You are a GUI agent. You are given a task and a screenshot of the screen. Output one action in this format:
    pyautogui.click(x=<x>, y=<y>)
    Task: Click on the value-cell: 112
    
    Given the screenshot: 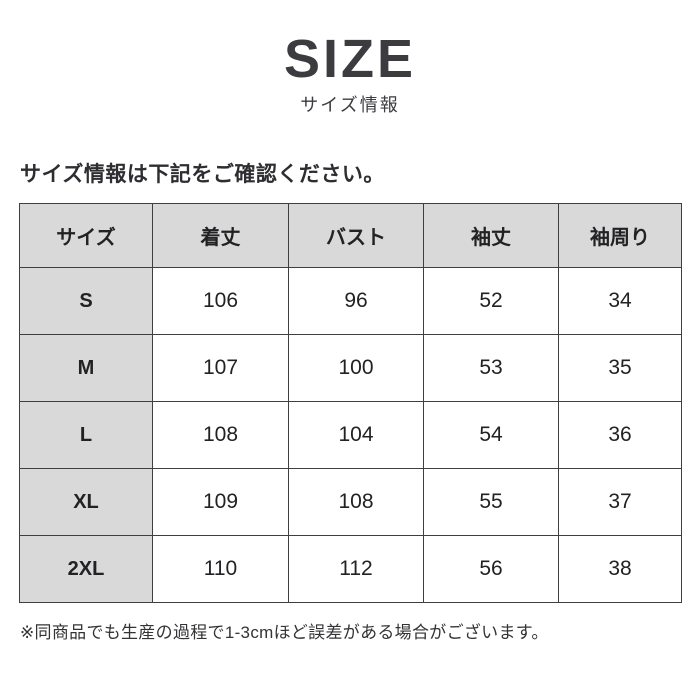 What is the action you would take?
    pyautogui.click(x=356, y=569)
    